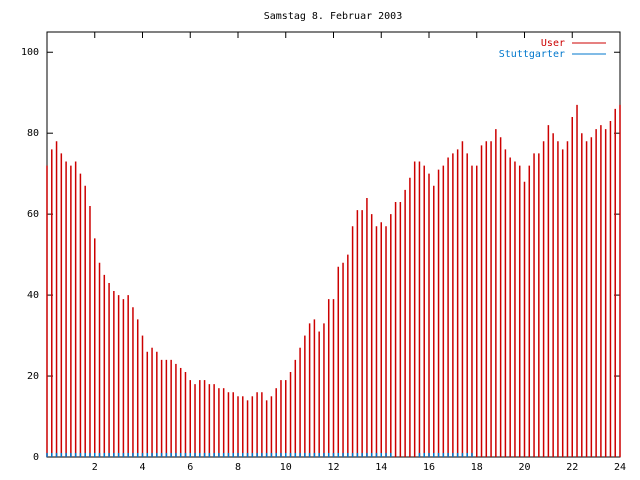 The image size is (640, 480). What do you see at coordinates (524, 467) in the screenshot?
I see `x-tick-label: 20` at bounding box center [524, 467].